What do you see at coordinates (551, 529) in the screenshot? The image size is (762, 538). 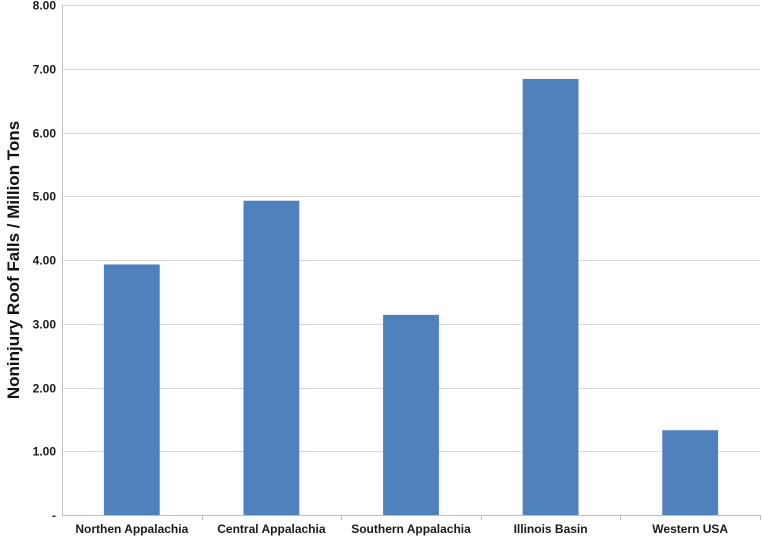 I see `x-category-label: Illinois Basin` at bounding box center [551, 529].